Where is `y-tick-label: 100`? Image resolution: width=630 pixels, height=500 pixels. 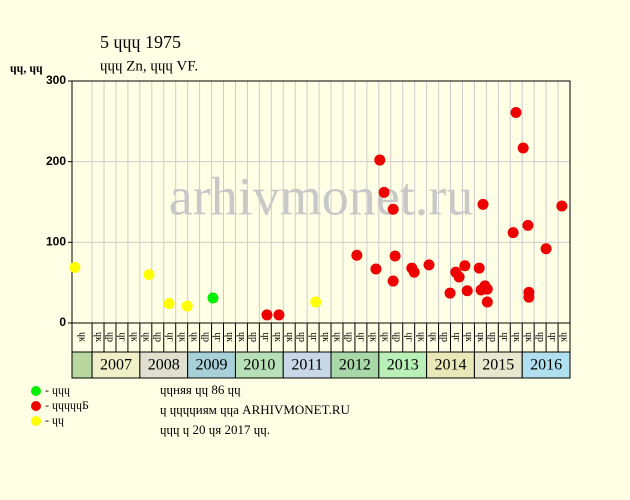 y-tick-label: 100 is located at coordinates (56, 242).